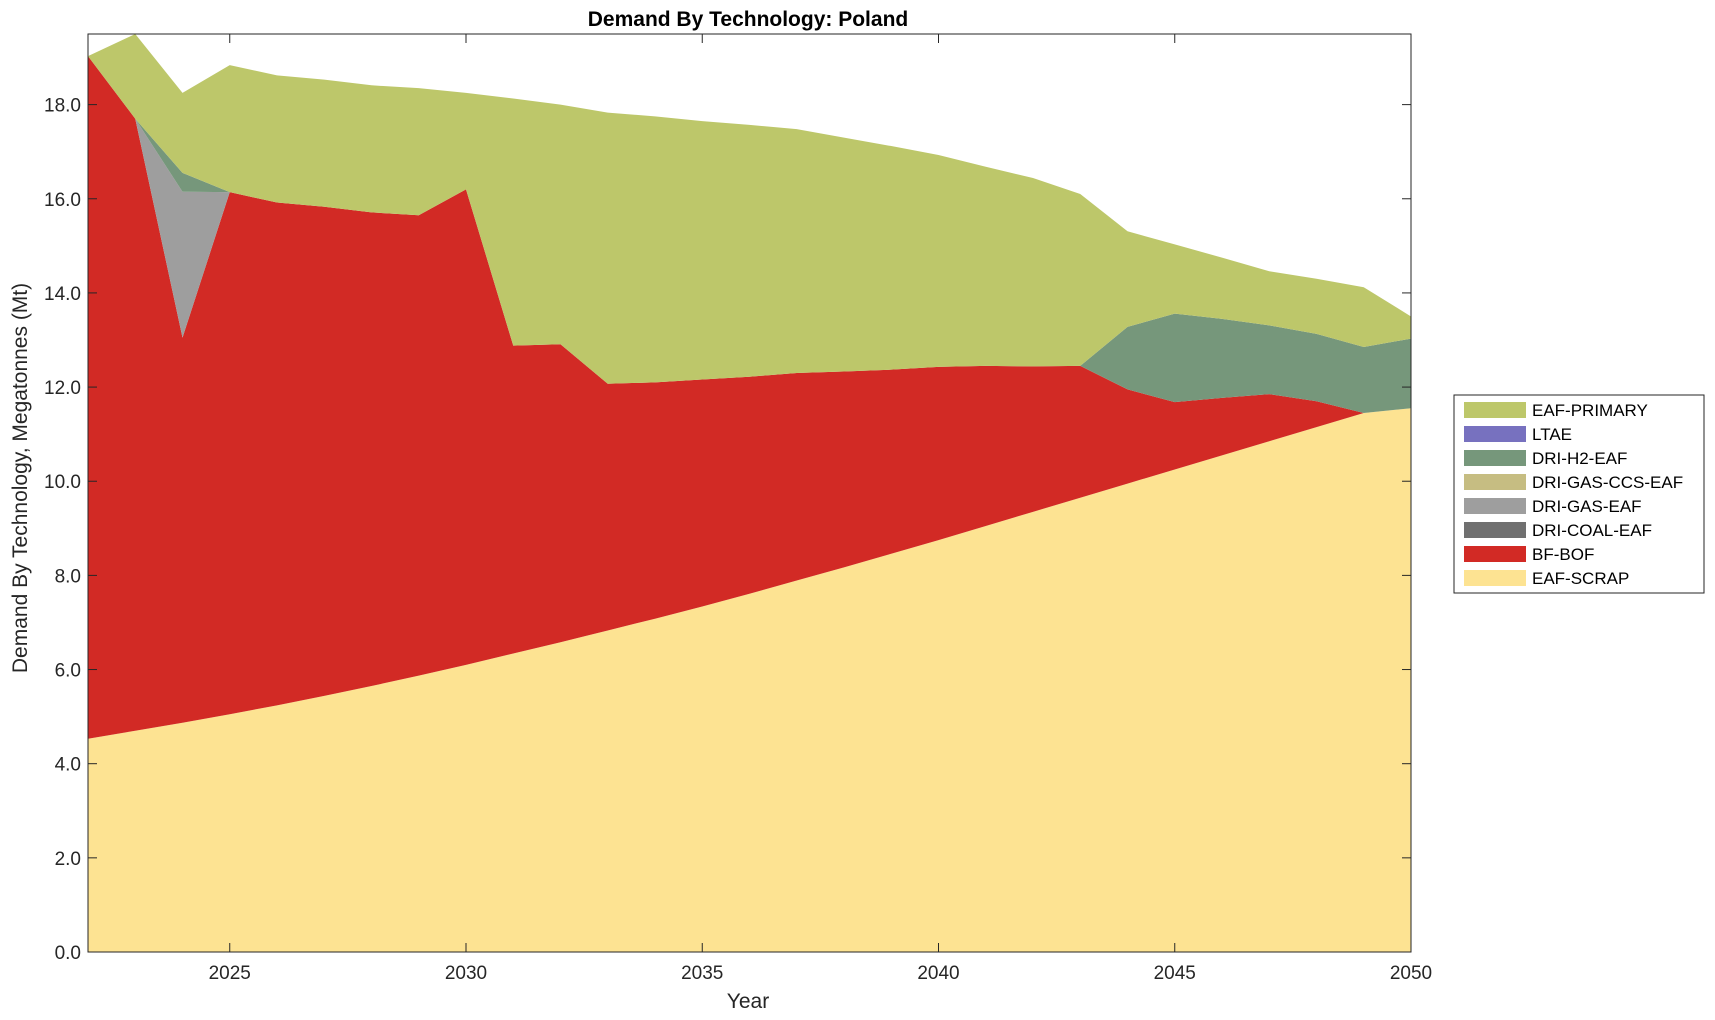 The height and width of the screenshot is (1020, 1715). What do you see at coordinates (1552, 434) in the screenshot?
I see `legend-label-ltae: LTAE` at bounding box center [1552, 434].